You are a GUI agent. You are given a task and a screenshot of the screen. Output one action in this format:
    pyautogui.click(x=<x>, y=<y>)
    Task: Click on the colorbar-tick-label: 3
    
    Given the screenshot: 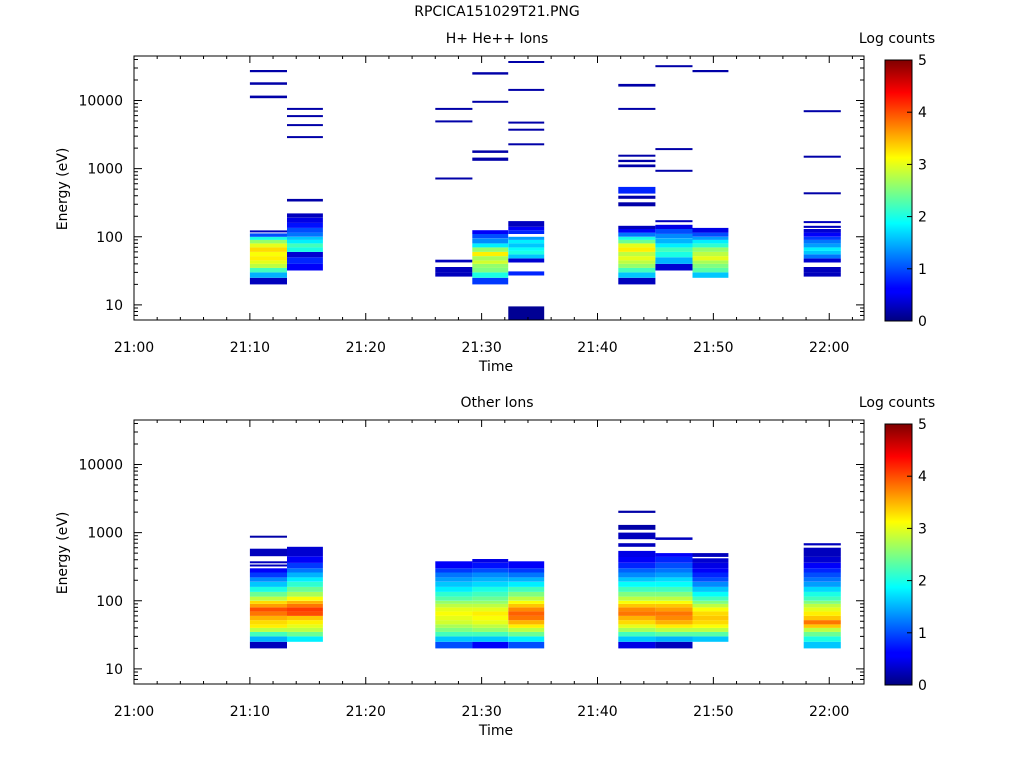 What is the action you would take?
    pyautogui.click(x=922, y=165)
    